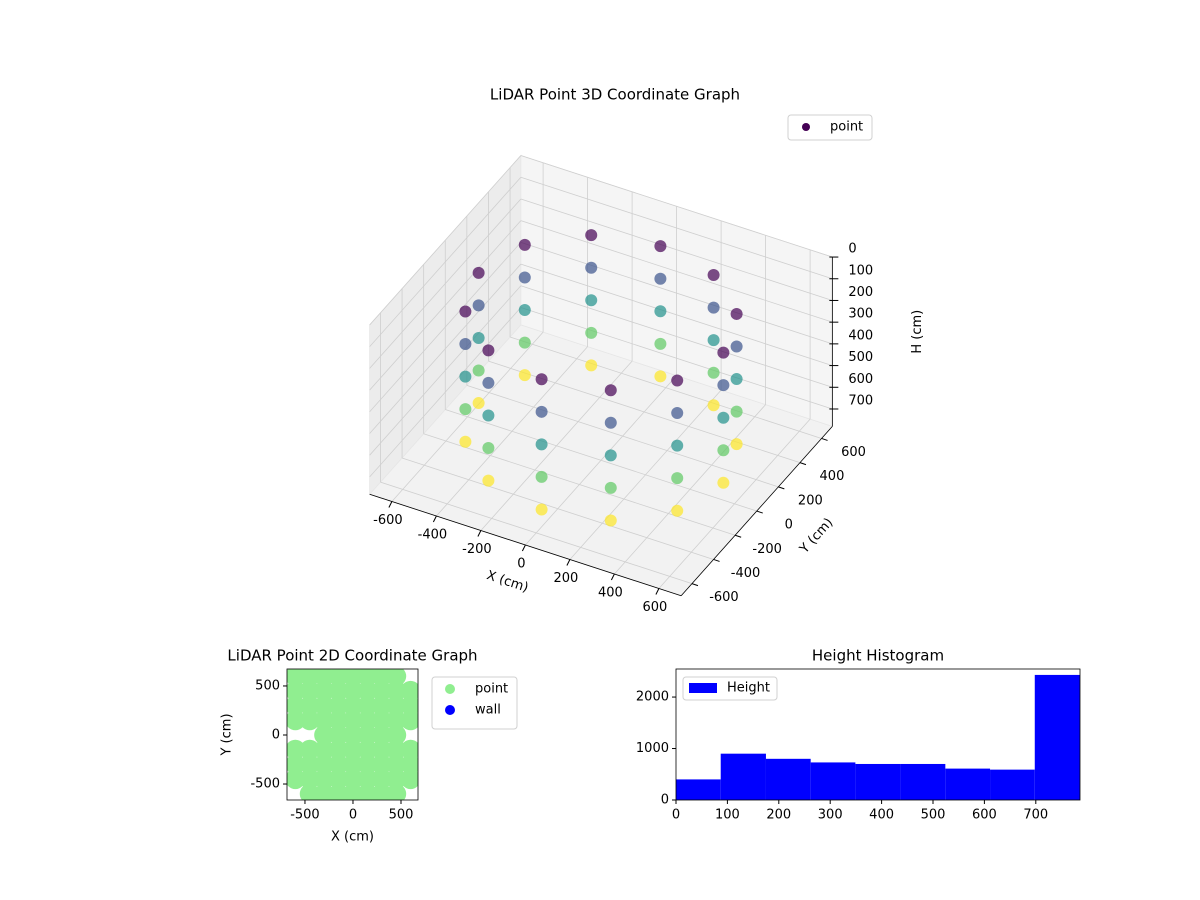 The width and height of the screenshot is (1200, 900). I want to click on z-tick-label: 400, so click(860, 335).